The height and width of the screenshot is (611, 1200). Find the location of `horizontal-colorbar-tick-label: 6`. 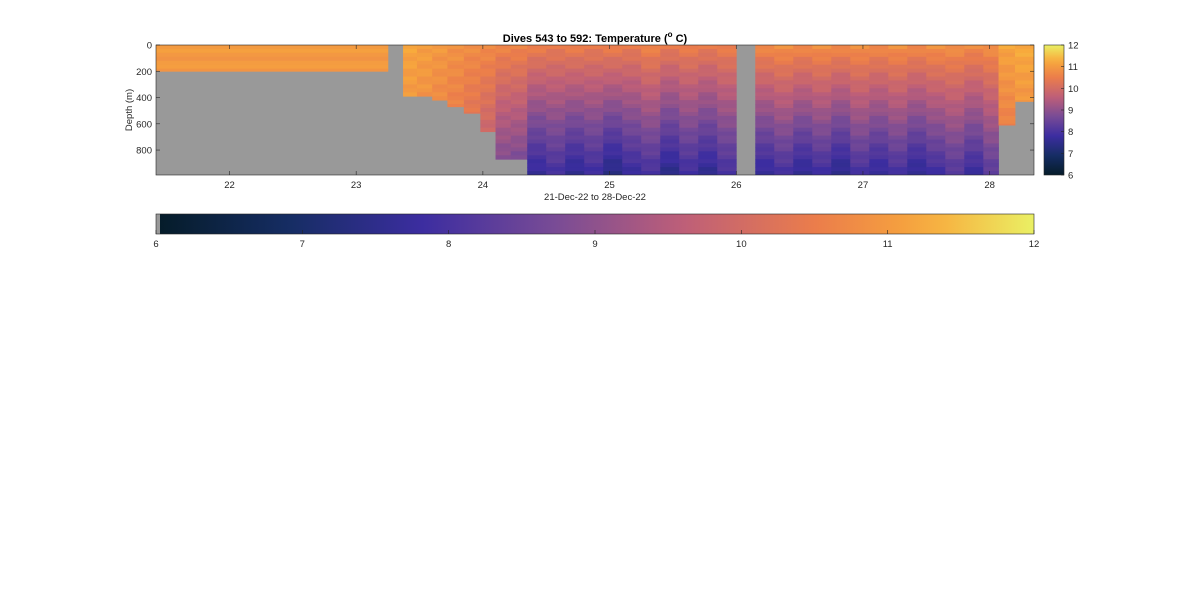

horizontal-colorbar-tick-label: 6 is located at coordinates (155, 244).